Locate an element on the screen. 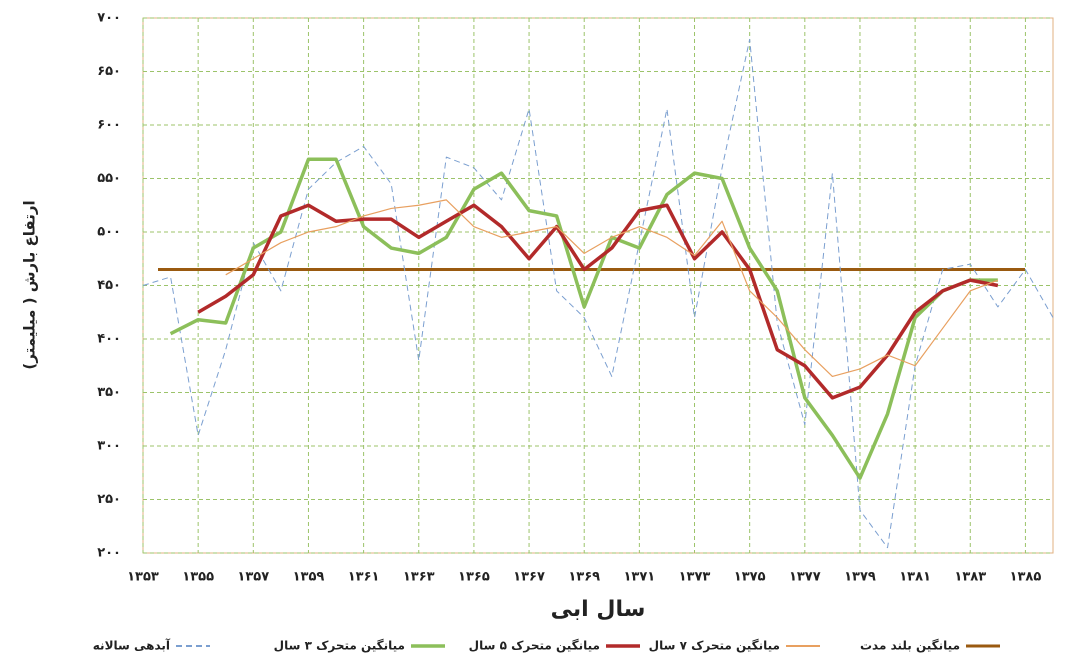 Image resolution: width=1067 pixels, height=659 pixels. x-tick-label: ۱۳۷۱ is located at coordinates (639, 577).